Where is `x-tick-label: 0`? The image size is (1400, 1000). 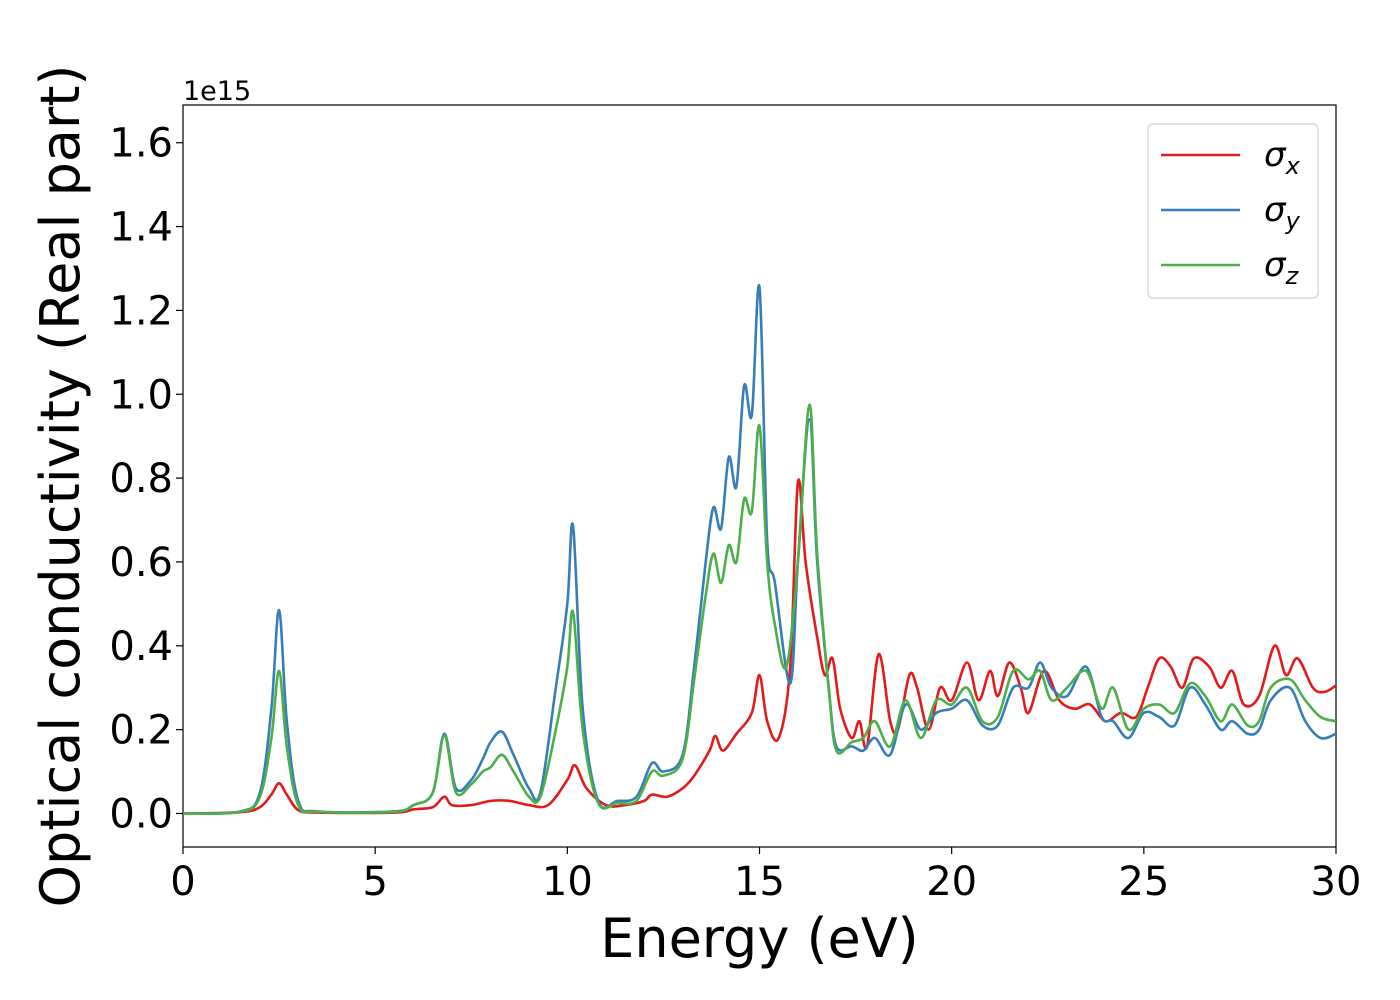 x-tick-label: 0 is located at coordinates (182, 882).